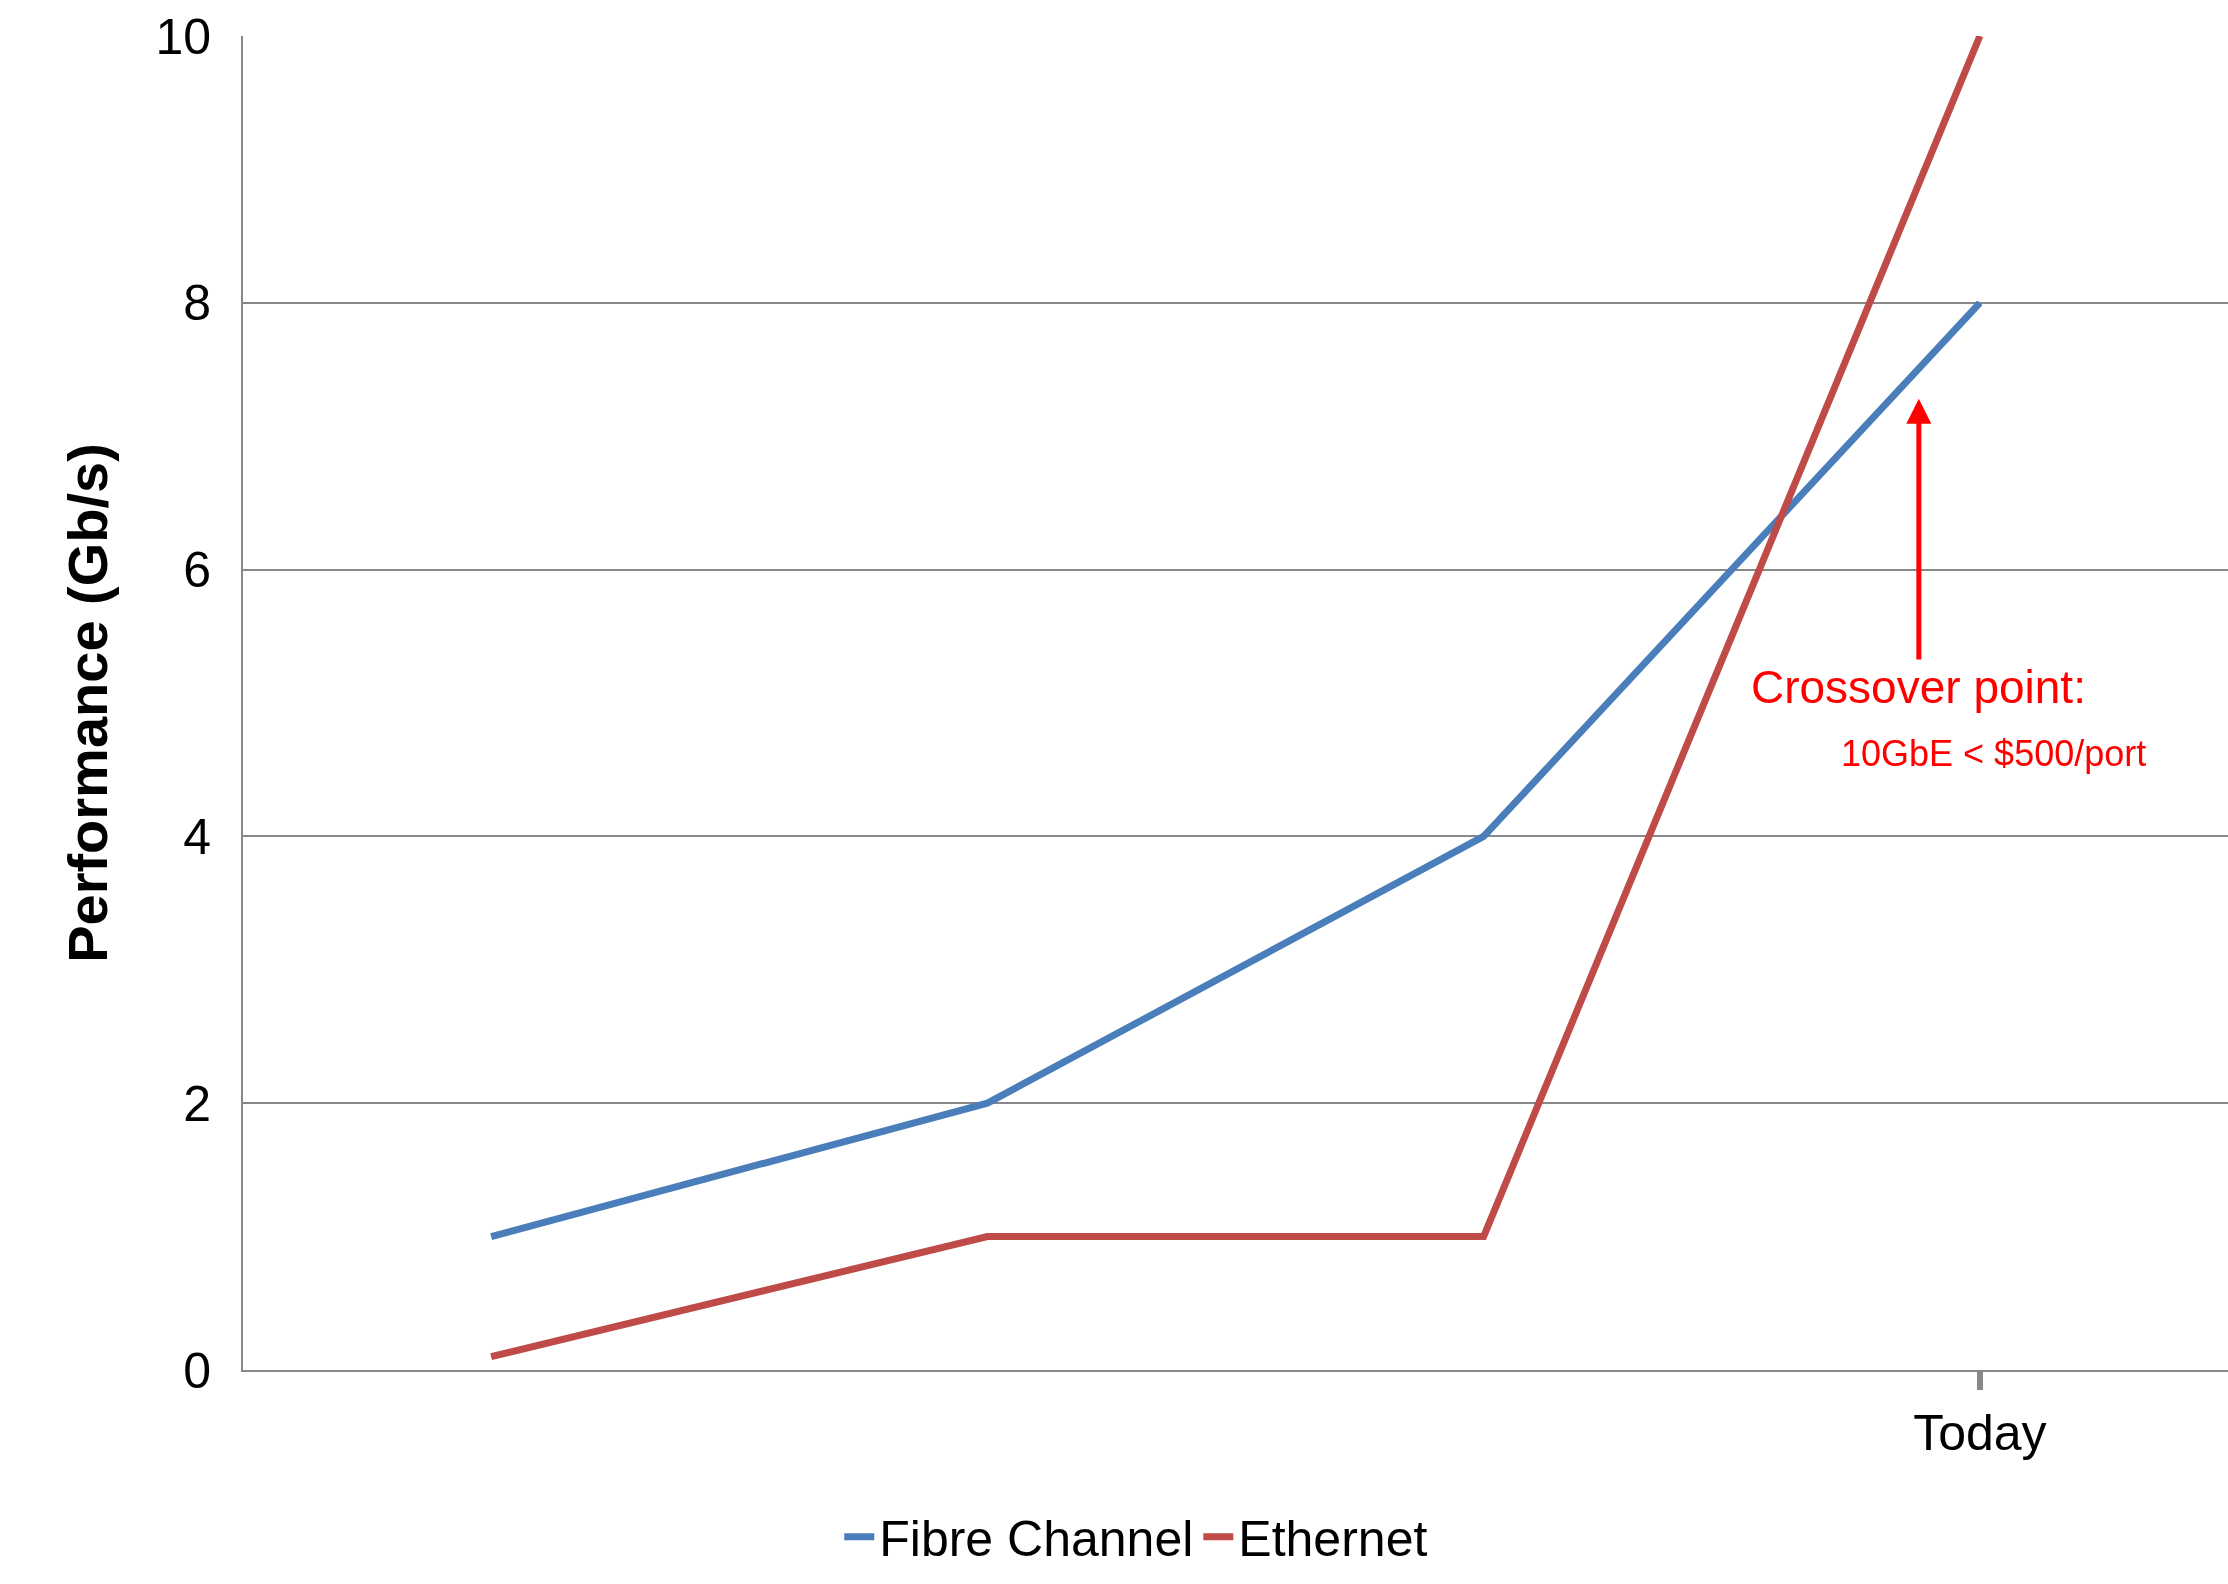 This screenshot has height=1584, width=2228. What do you see at coordinates (1994, 753) in the screenshot?
I see `annotation: 10GbE < $500/port` at bounding box center [1994, 753].